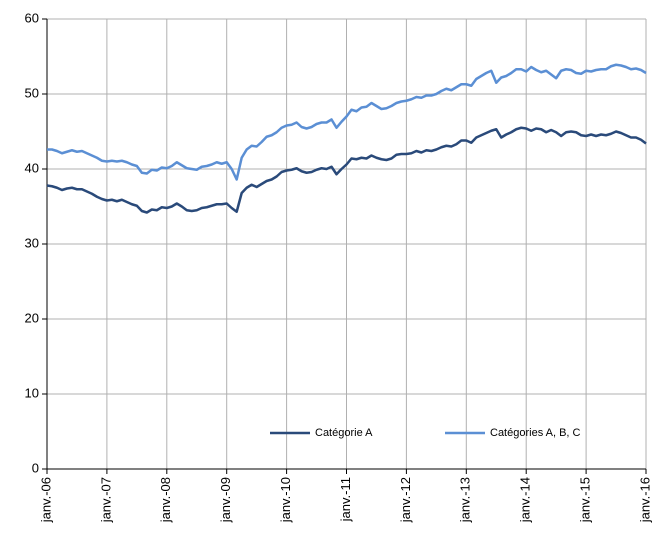 The height and width of the screenshot is (539, 652). I want to click on x-tick-label: janv.-16, so click(644, 500).